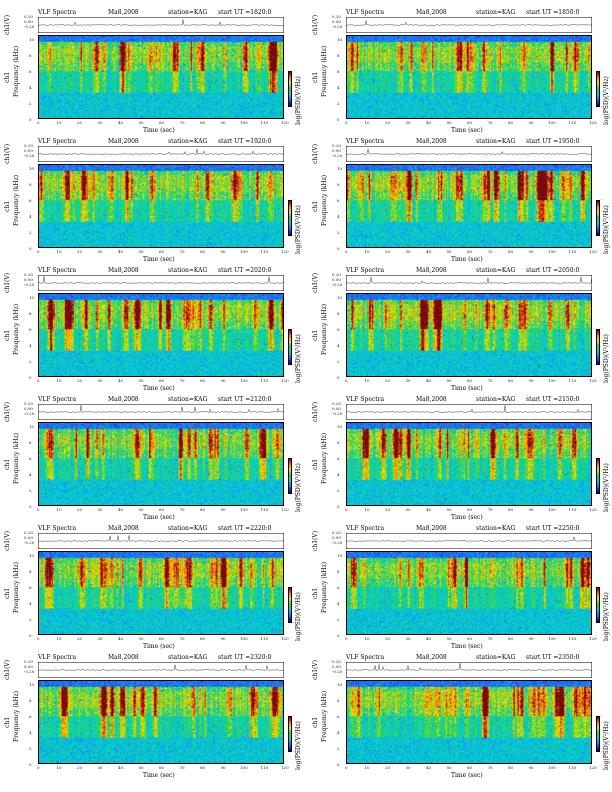 This screenshot has width=612, height=792. What do you see at coordinates (30, 571) in the screenshot?
I see `frequency-tick-label: 8` at bounding box center [30, 571].